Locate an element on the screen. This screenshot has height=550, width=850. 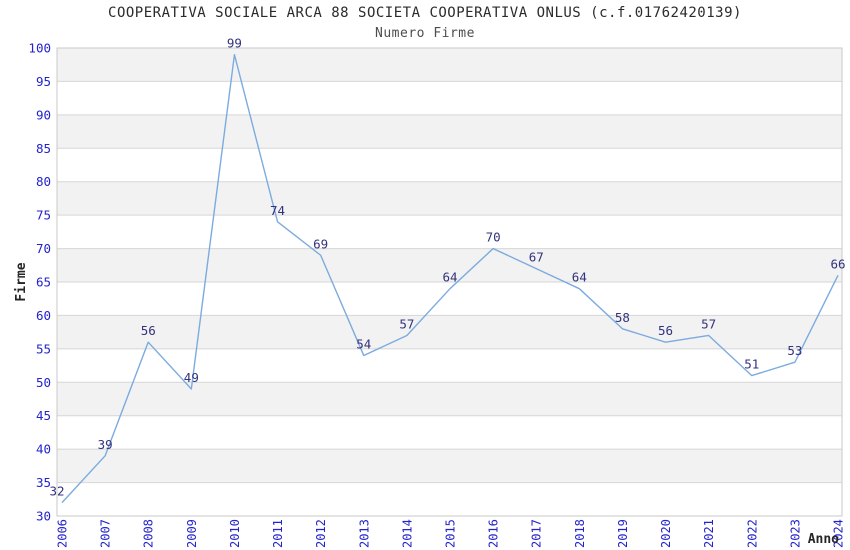
x-axis-label: Anno is located at coordinates (823, 539).